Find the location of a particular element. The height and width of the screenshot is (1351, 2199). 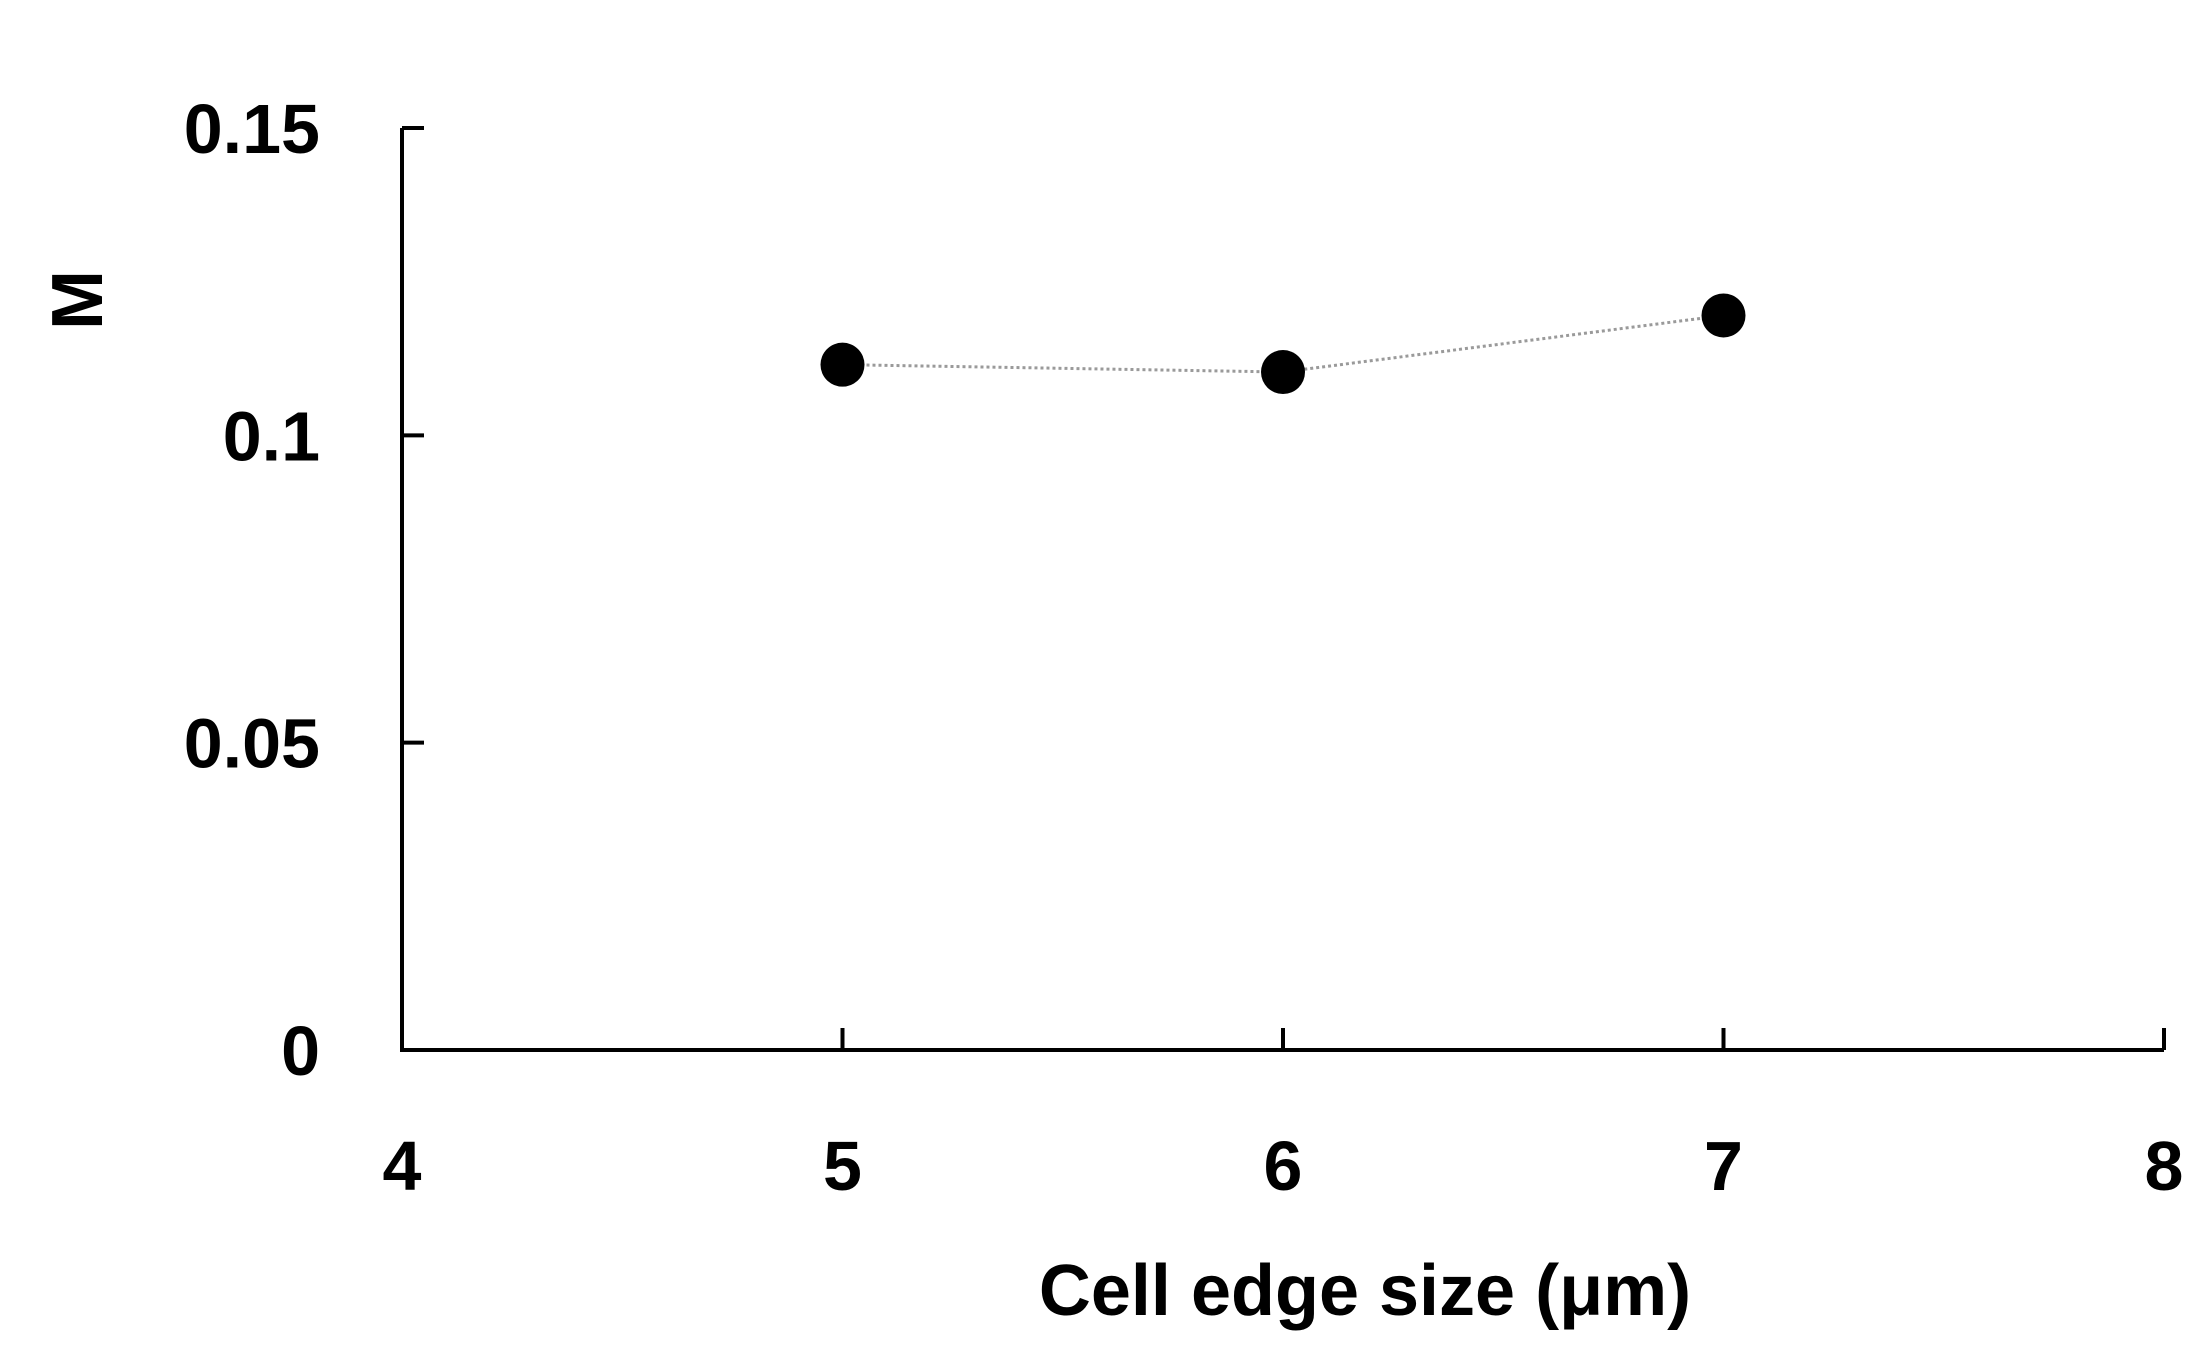

x-ticks: 4 5 6 7 8 is located at coordinates (1283, 1116).